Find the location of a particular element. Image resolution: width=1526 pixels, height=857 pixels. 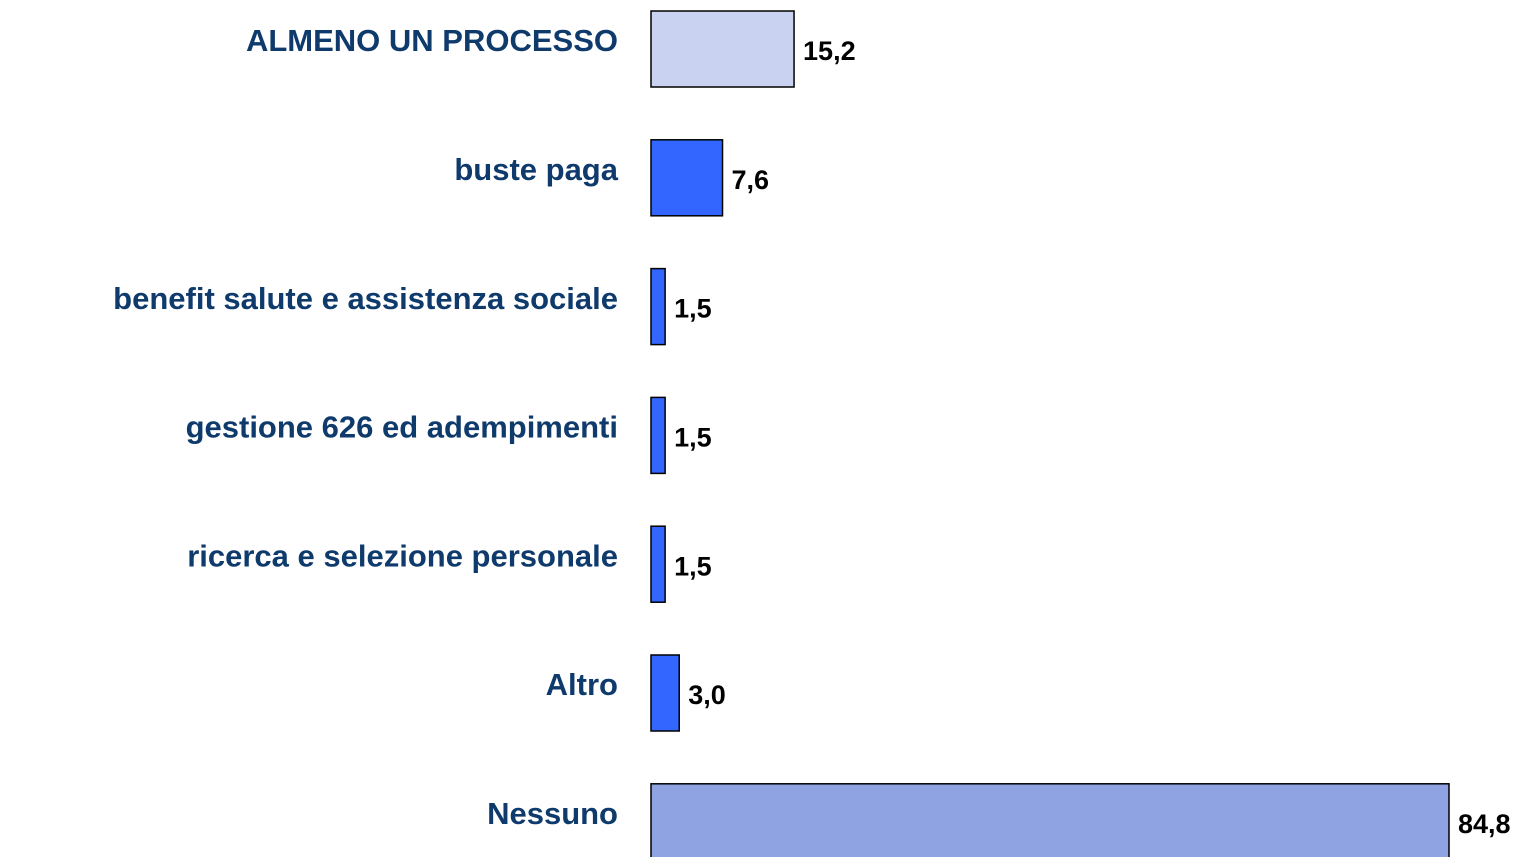

value-label: 15,2 is located at coordinates (829, 51).